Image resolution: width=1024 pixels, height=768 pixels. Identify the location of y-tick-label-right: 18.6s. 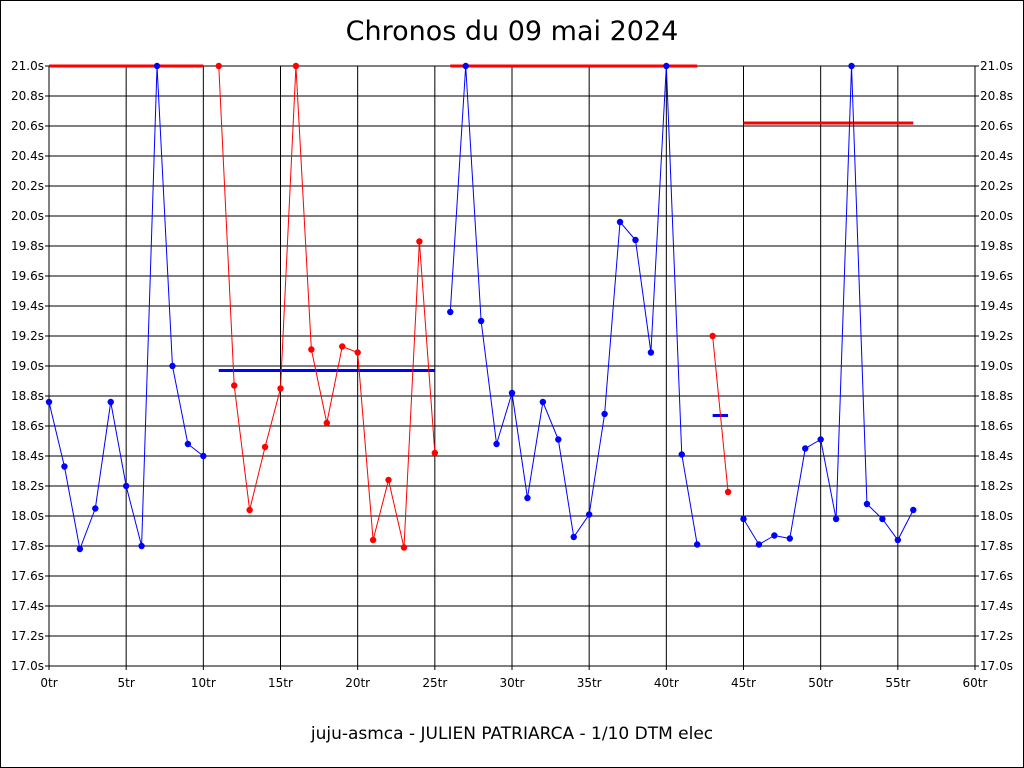
(996, 426).